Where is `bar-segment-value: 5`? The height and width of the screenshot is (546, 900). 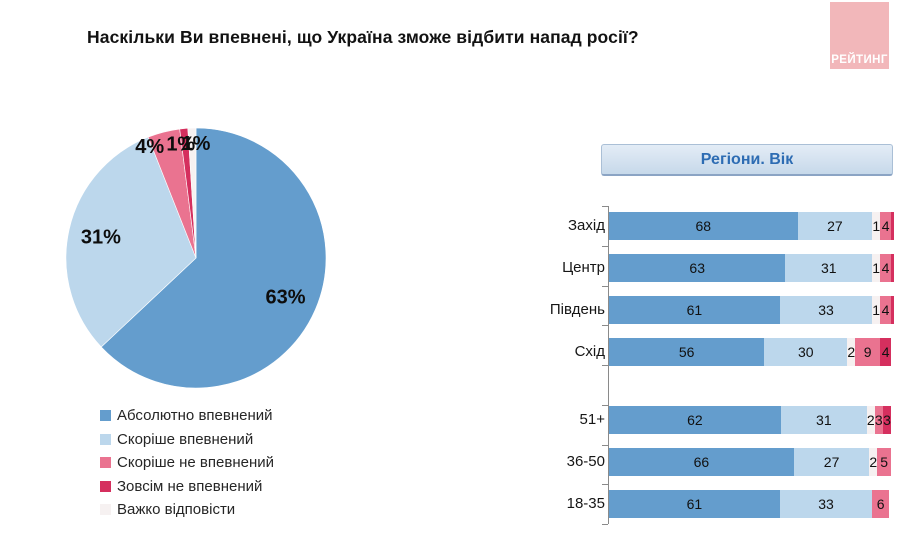 bar-segment-value: 5 is located at coordinates (884, 462).